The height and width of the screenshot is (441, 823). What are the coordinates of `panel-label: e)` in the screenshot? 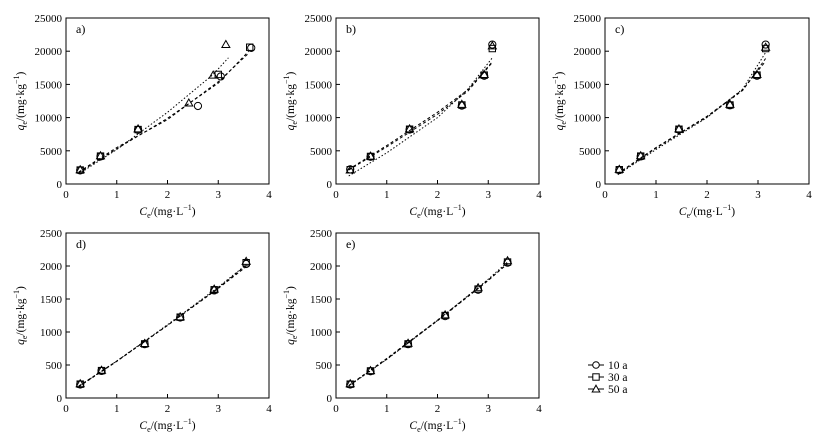 It's located at (350, 244).